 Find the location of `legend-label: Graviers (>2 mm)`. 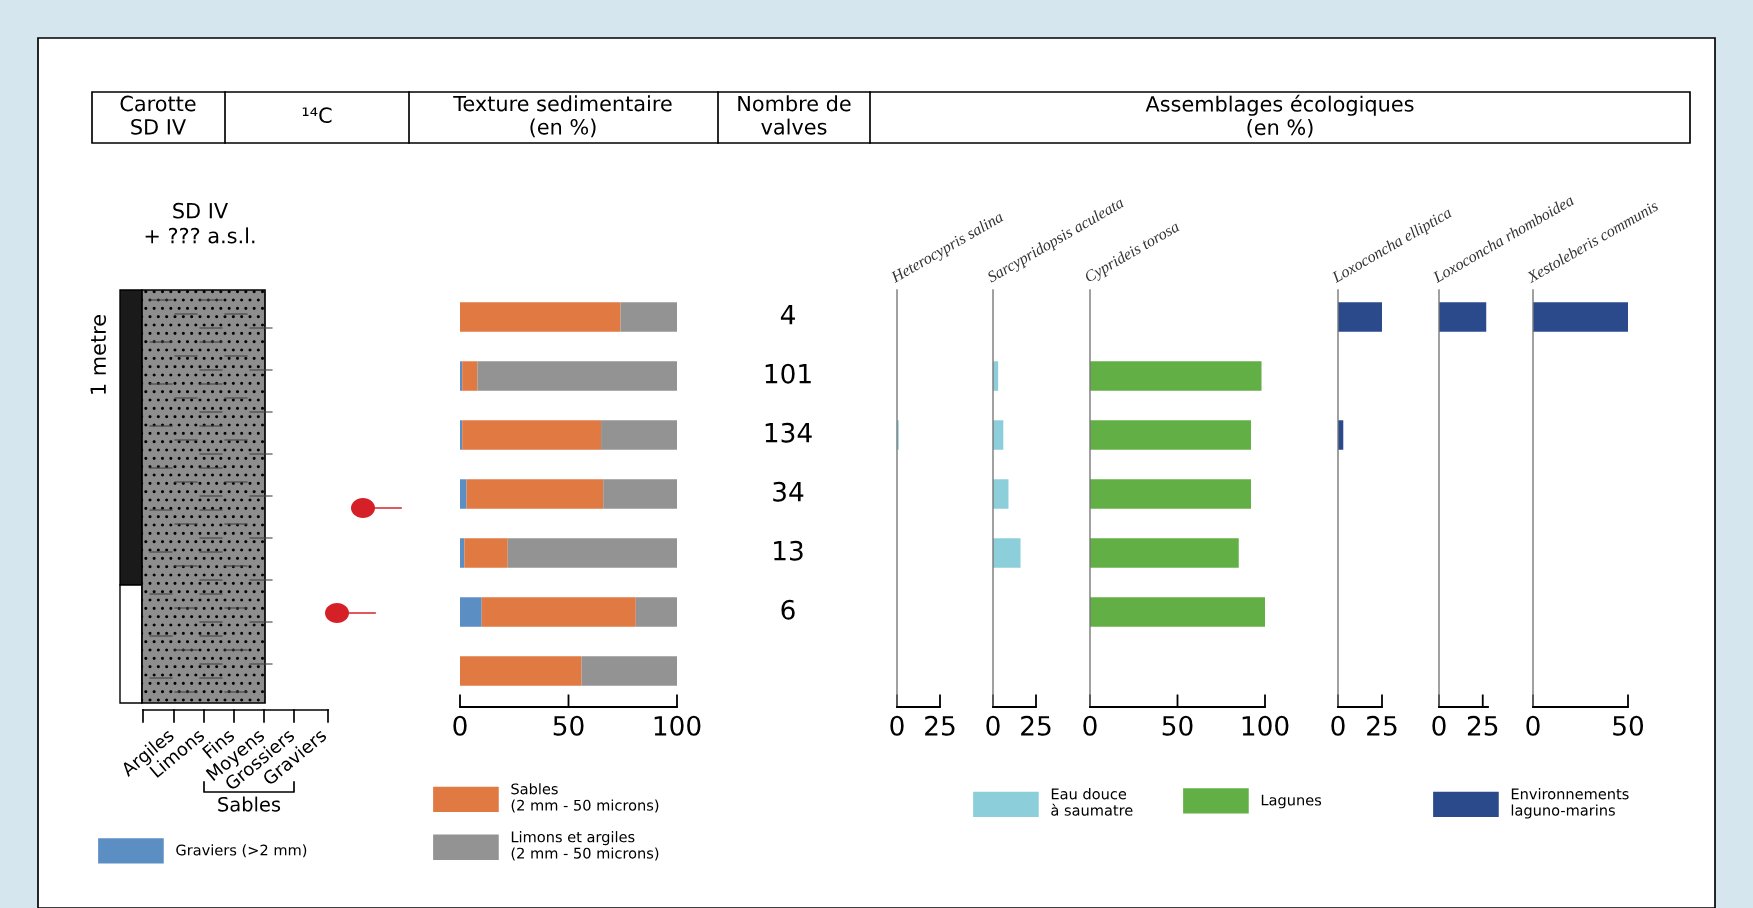

legend-label: Graviers (>2 mm) is located at coordinates (241, 851).